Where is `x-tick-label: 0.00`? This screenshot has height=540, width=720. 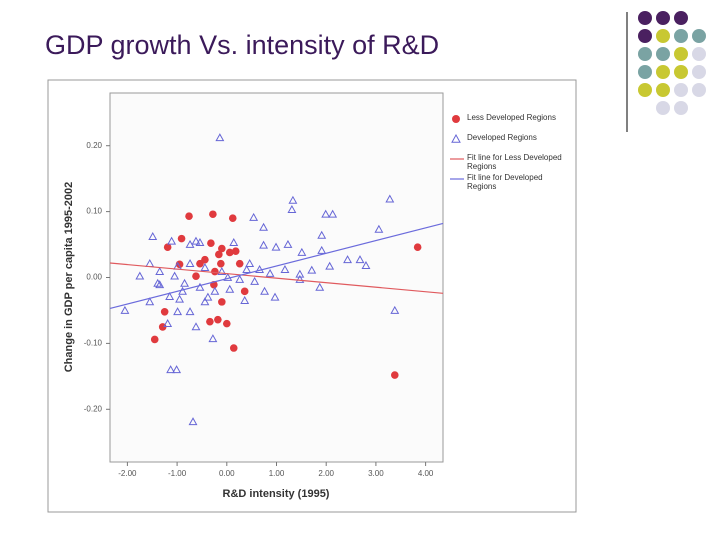 x-tick-label: 0.00 is located at coordinates (227, 473).